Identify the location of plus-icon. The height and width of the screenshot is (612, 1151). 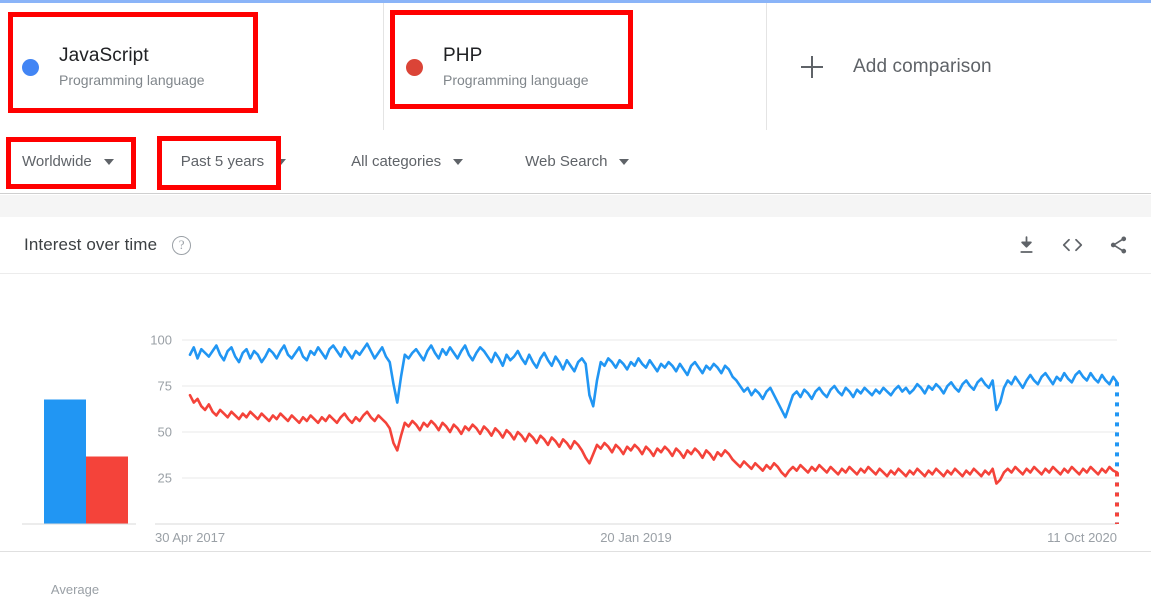
(812, 66).